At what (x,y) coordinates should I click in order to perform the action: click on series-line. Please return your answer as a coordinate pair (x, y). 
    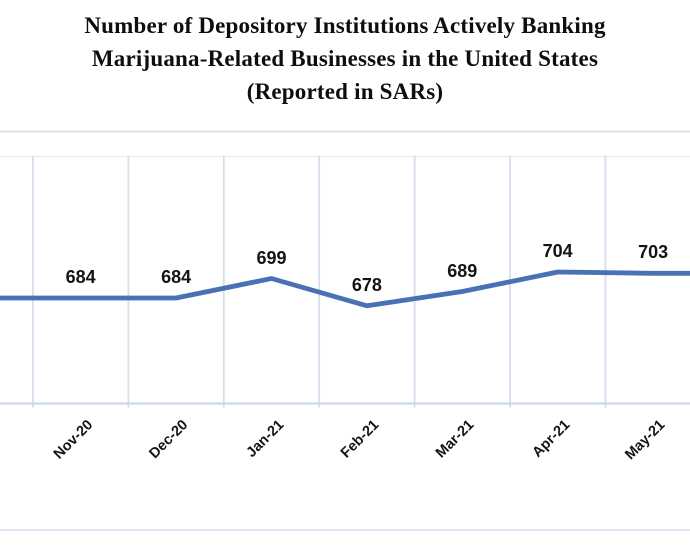
    Looking at the image, I should click on (345, 289).